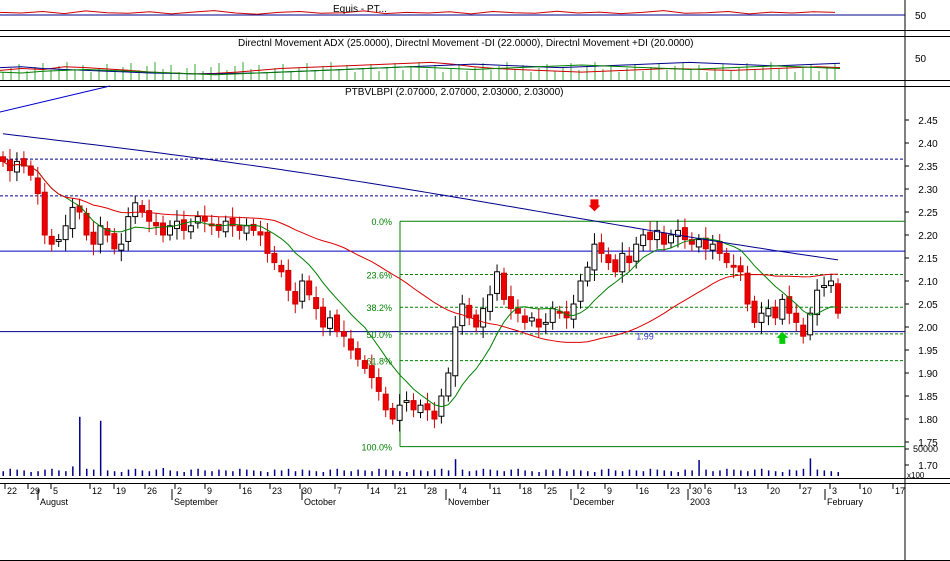 Image resolution: width=950 pixels, height=561 pixels. Describe the element at coordinates (381, 222) in the screenshot. I see `fib-level-label: 0.0%` at that location.